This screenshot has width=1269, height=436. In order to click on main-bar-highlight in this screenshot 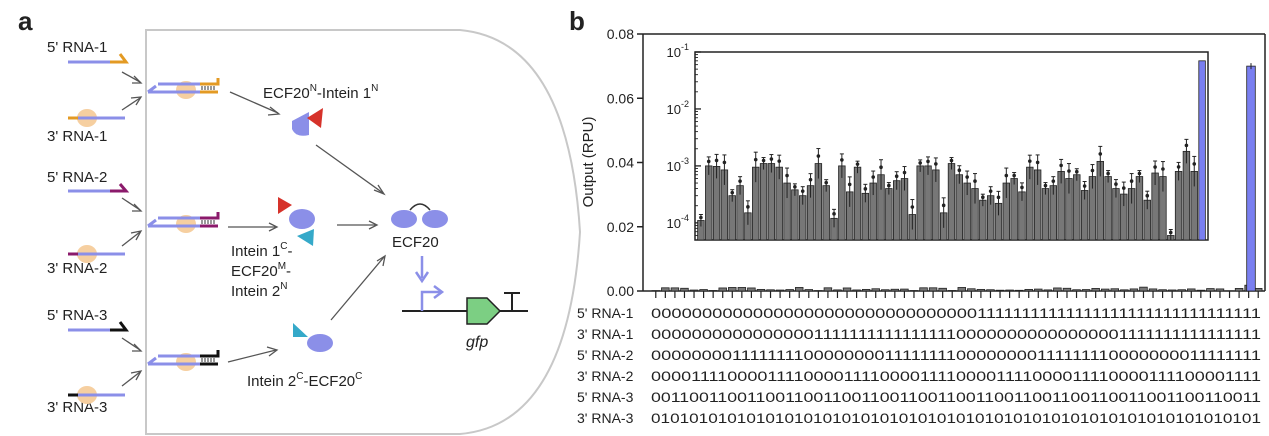, I will do `click(1251, 178)`.